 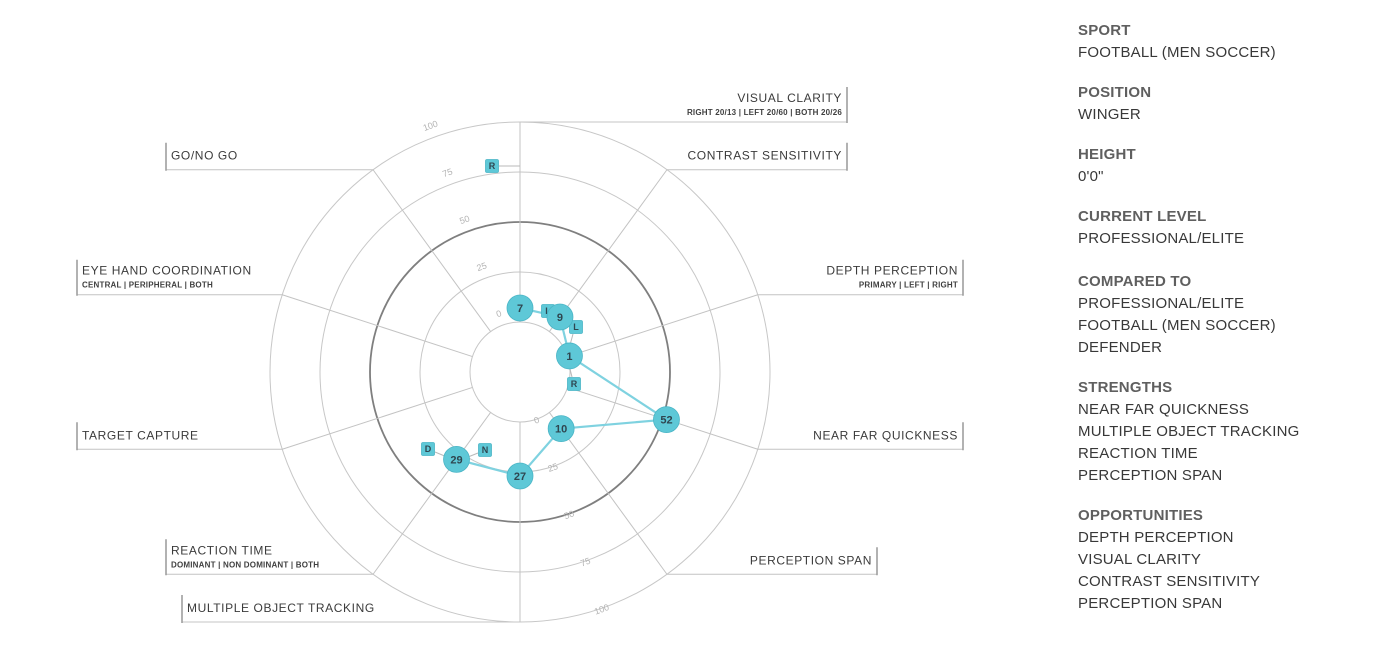 I want to click on axis-sublabel-visual-clarity: RIGHT 20/13 | LEFT 20/60 | BOTH 20/26, so click(x=764, y=112).